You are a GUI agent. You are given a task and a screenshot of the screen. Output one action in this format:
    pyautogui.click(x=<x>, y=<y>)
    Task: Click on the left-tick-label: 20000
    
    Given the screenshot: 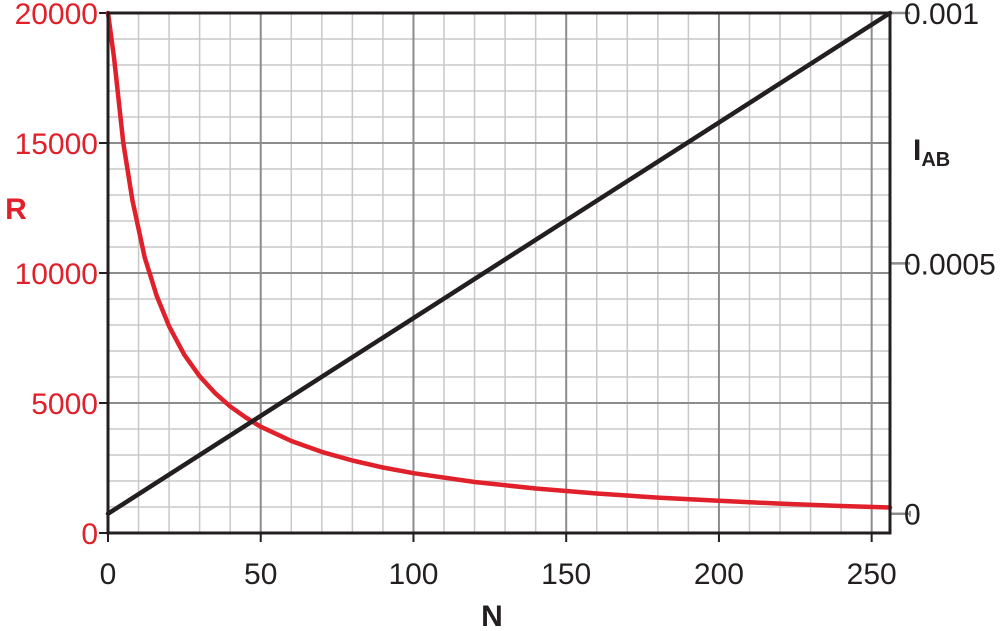 What is the action you would take?
    pyautogui.click(x=56, y=15)
    